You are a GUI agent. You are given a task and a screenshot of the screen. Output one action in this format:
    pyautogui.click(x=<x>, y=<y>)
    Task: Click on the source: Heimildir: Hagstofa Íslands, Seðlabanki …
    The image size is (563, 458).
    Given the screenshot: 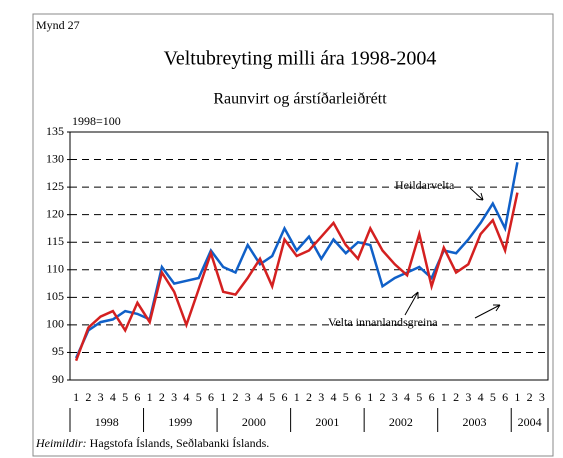 What is the action you would take?
    pyautogui.click(x=152, y=443)
    